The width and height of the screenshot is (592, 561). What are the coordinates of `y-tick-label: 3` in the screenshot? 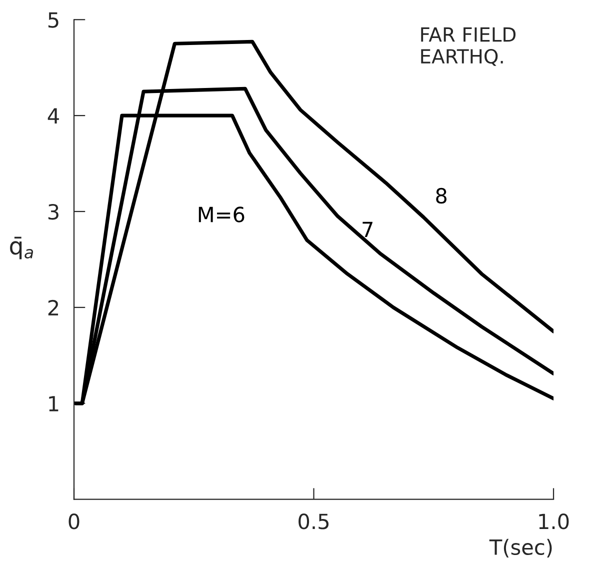 It's located at (53, 212).